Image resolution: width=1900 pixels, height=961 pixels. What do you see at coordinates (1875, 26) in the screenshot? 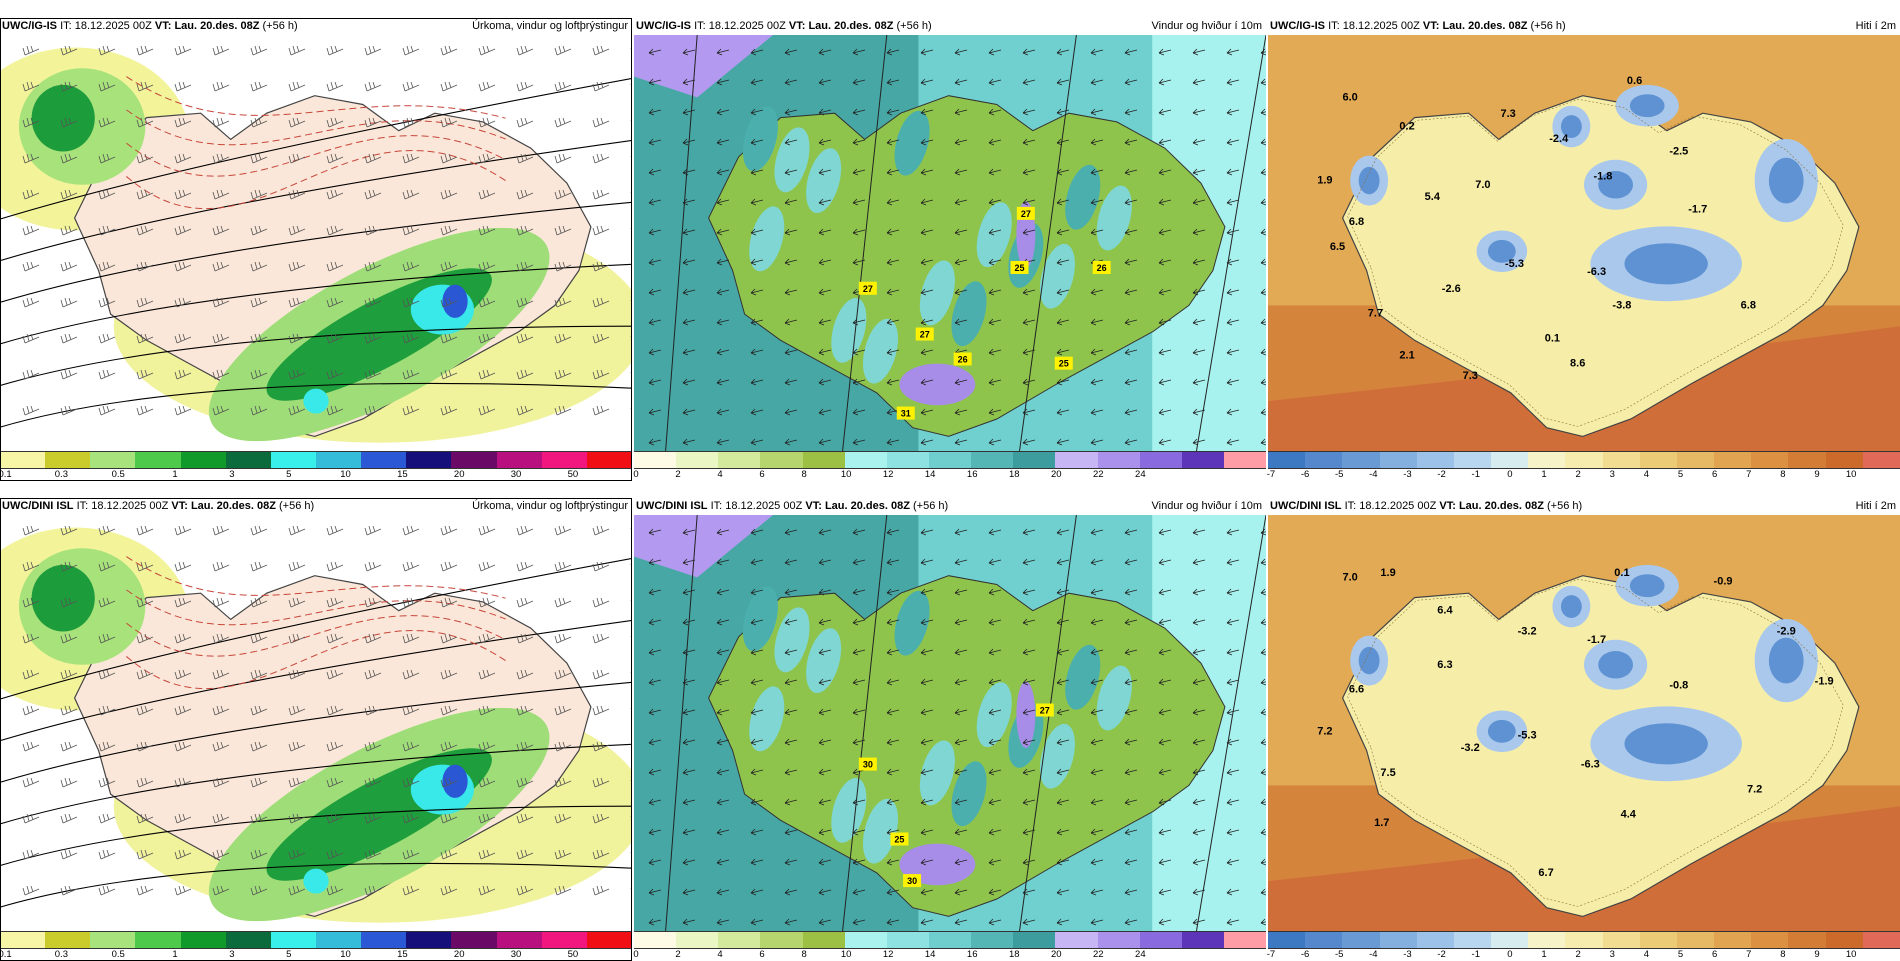
I see `panel-title: Hiti í 2m` at bounding box center [1875, 26].